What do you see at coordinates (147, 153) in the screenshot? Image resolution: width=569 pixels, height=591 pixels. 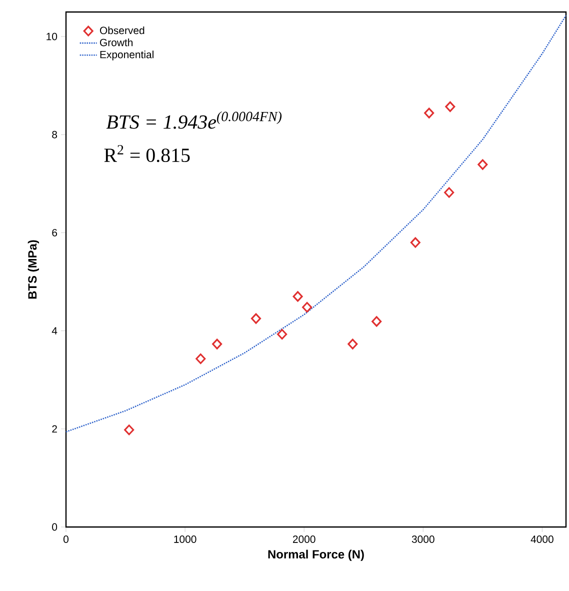 I see `annotation: R$^{2}$ = 0.815` at bounding box center [147, 153].